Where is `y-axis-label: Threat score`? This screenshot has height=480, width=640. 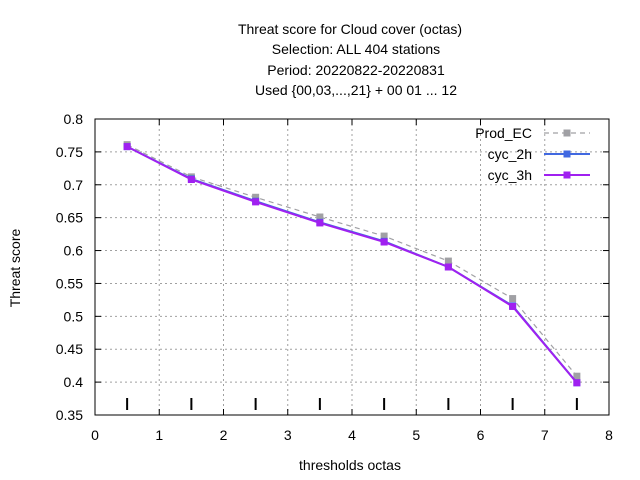
y-axis-label: Threat score is located at coordinates (15, 267).